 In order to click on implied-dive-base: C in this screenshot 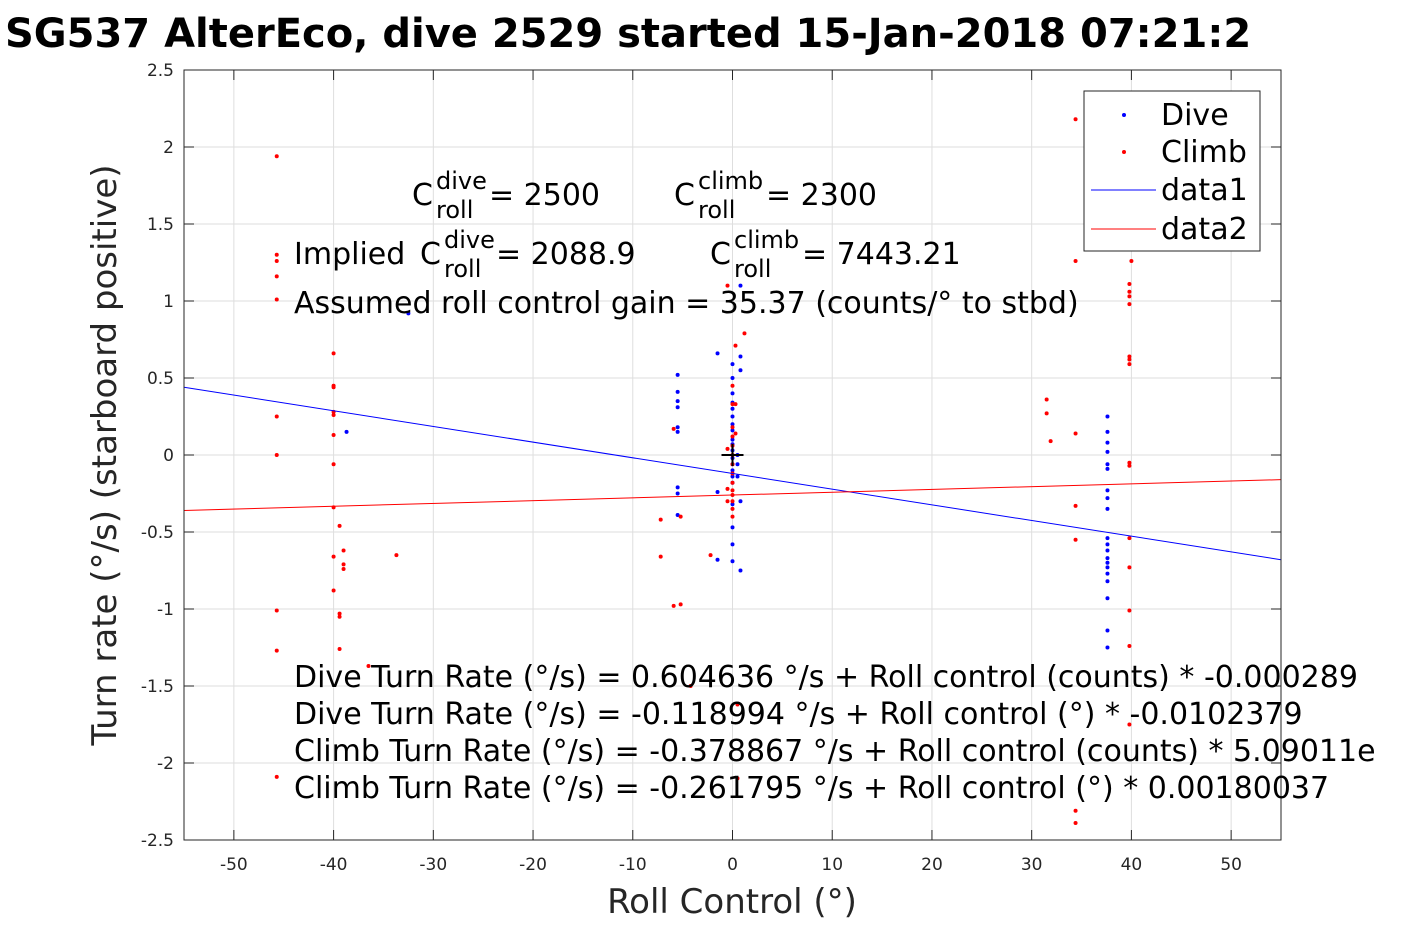, I will do `click(430, 254)`.